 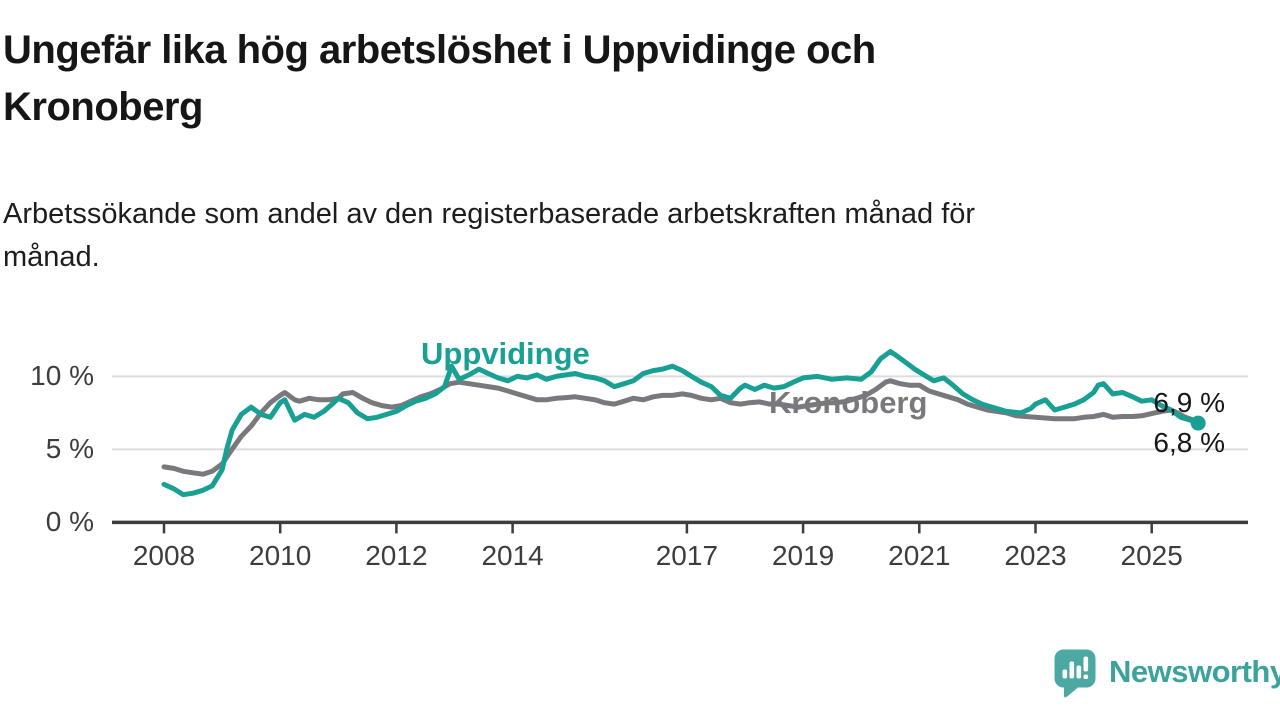 What do you see at coordinates (1189, 442) in the screenshot?
I see `end-value-label-uppvidinge: 6,8 %` at bounding box center [1189, 442].